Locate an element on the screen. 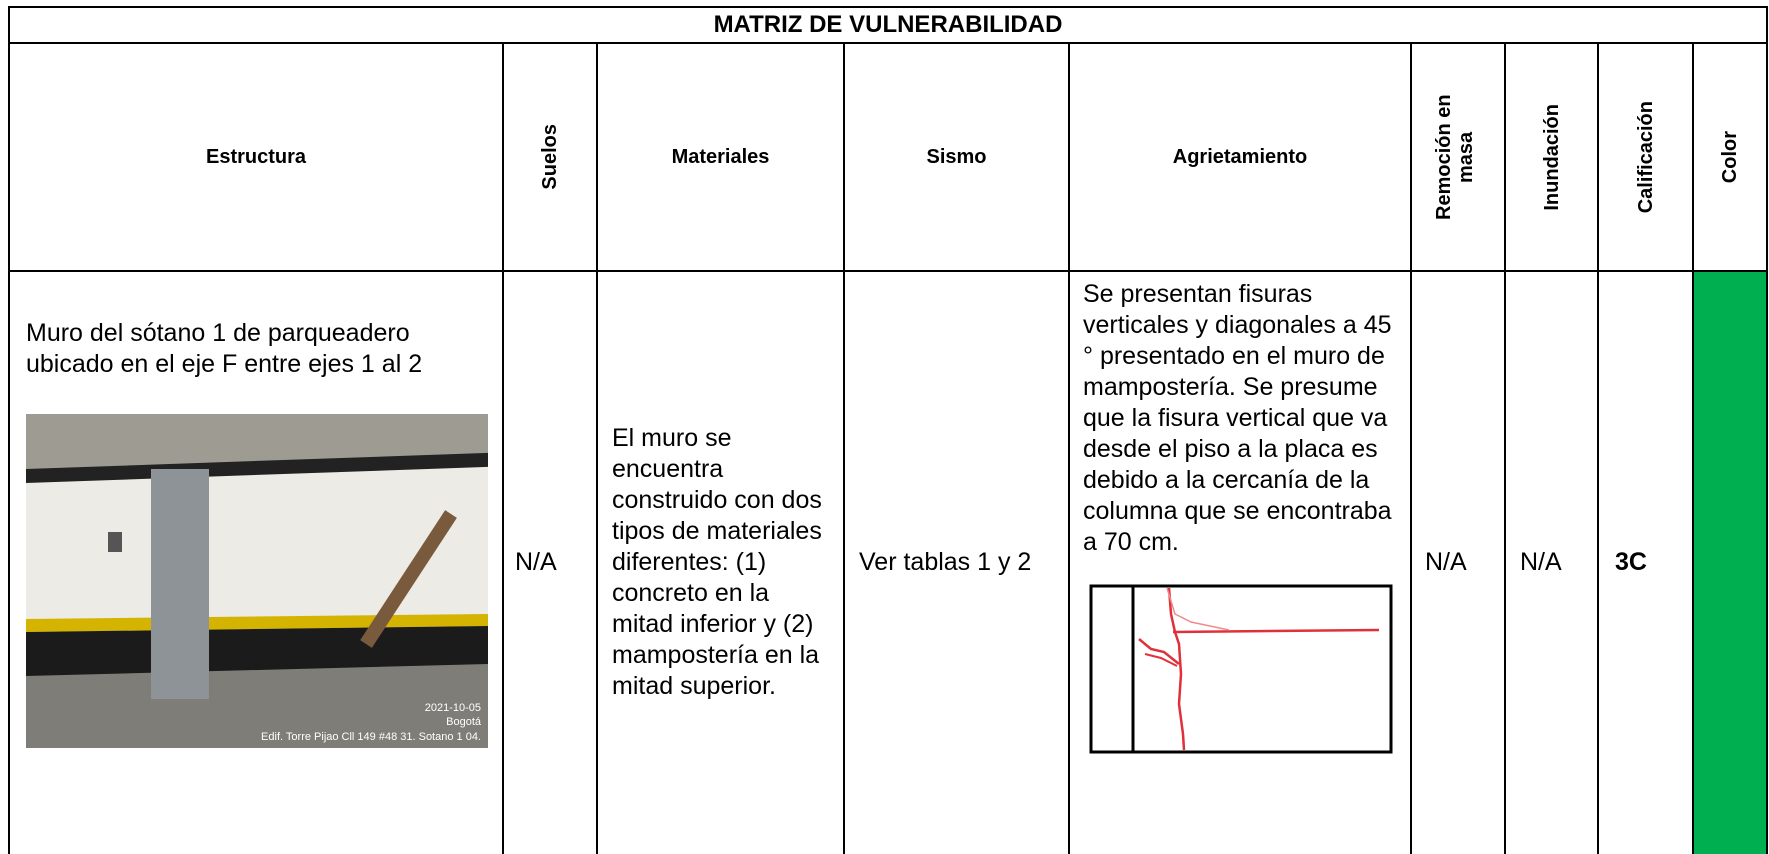 This screenshot has width=1769, height=854. header: Materiales is located at coordinates (720, 157).